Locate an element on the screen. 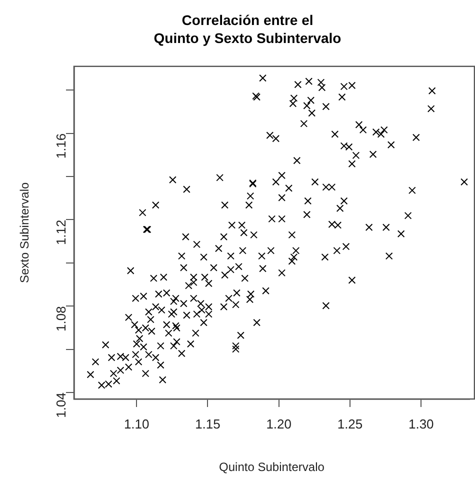  x-tick-label: 1.20 is located at coordinates (279, 424).